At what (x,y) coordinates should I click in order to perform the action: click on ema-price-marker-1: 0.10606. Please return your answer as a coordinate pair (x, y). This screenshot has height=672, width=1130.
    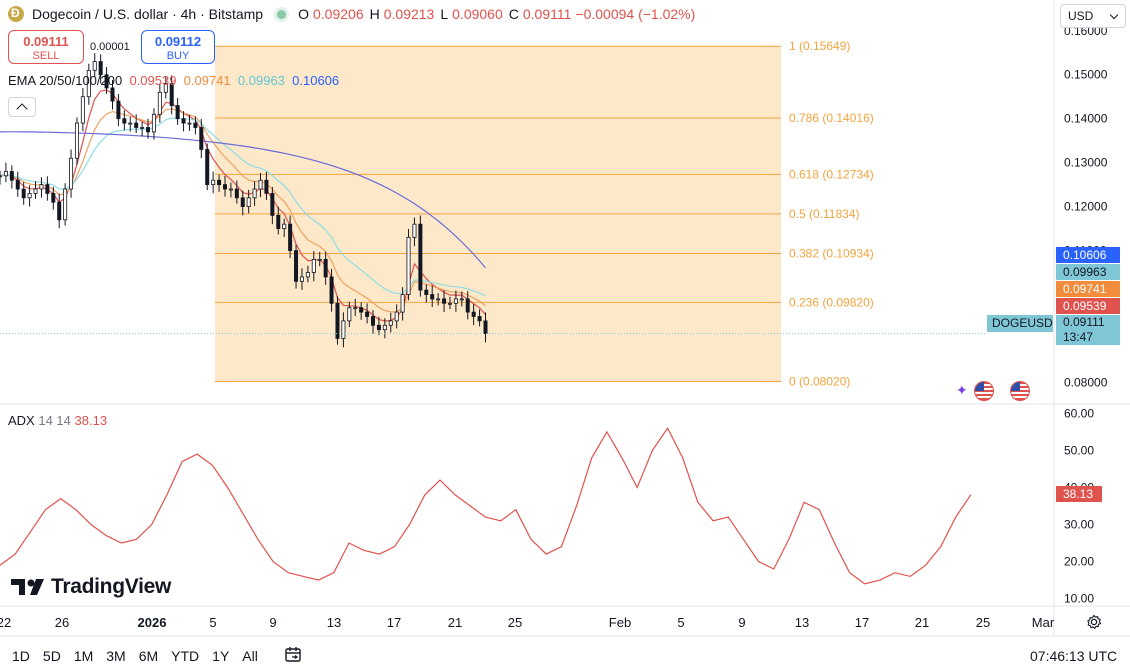
    Looking at the image, I should click on (1088, 255).